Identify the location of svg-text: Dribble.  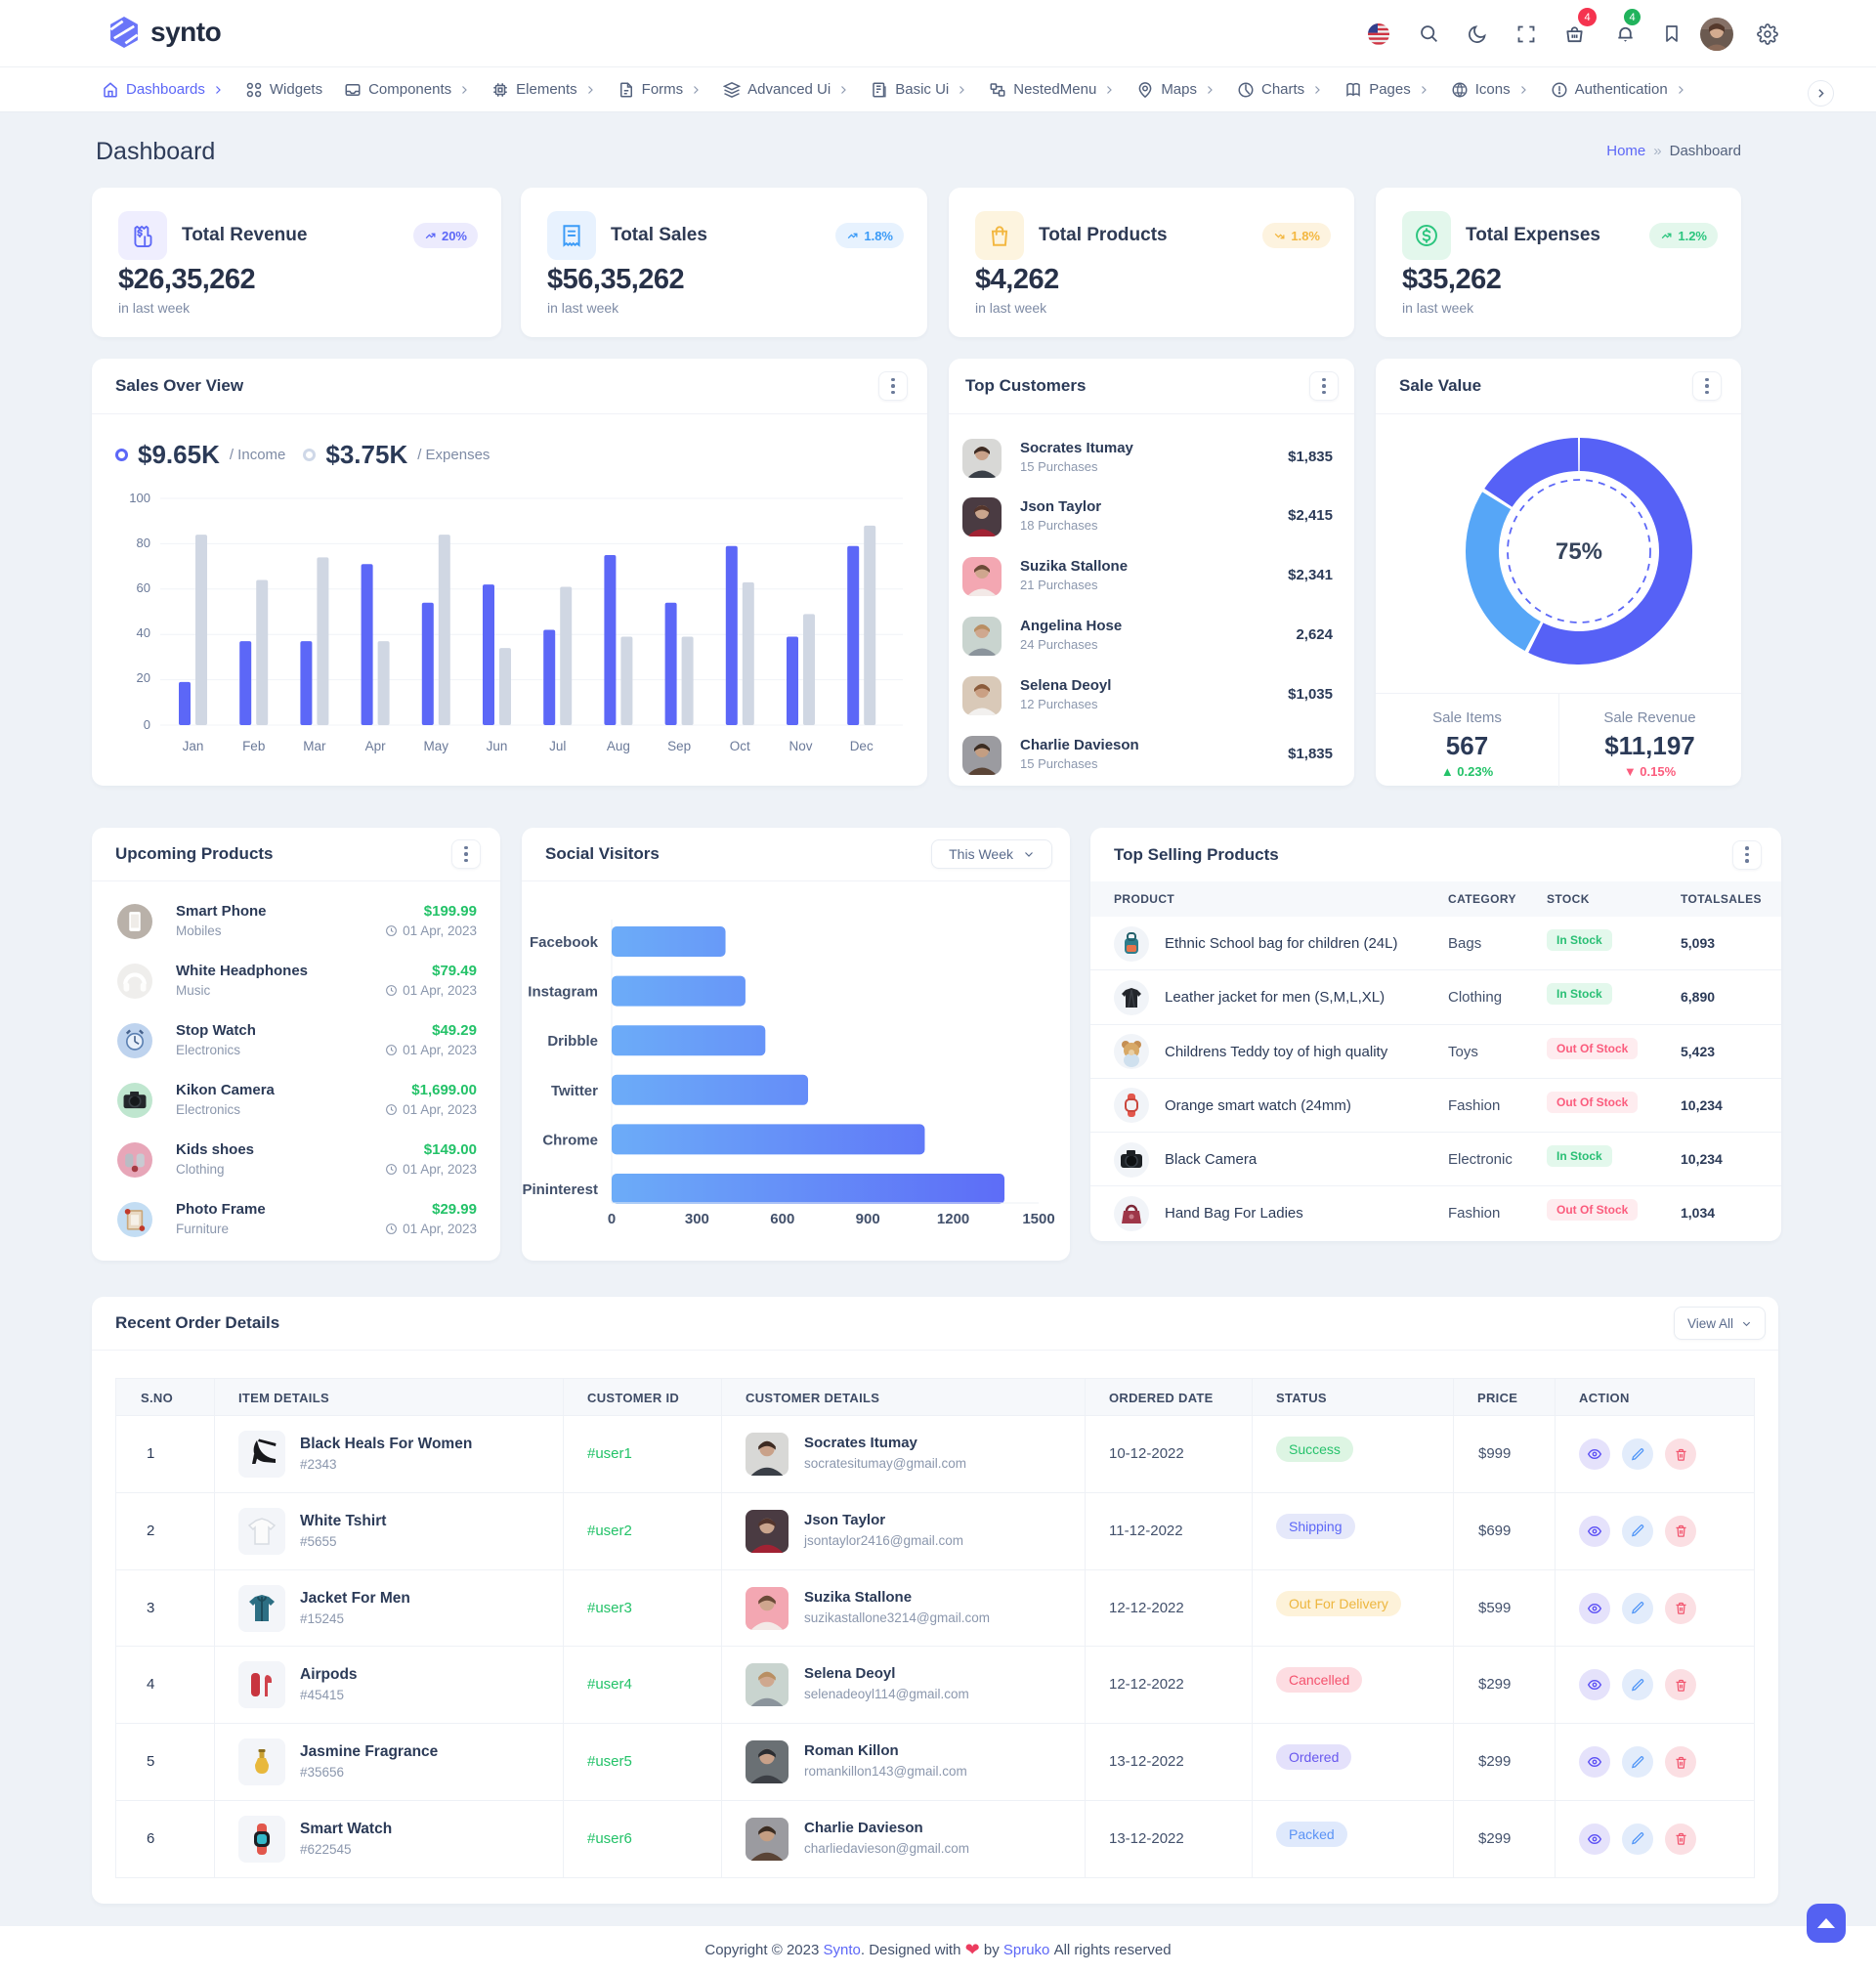
(572, 1041).